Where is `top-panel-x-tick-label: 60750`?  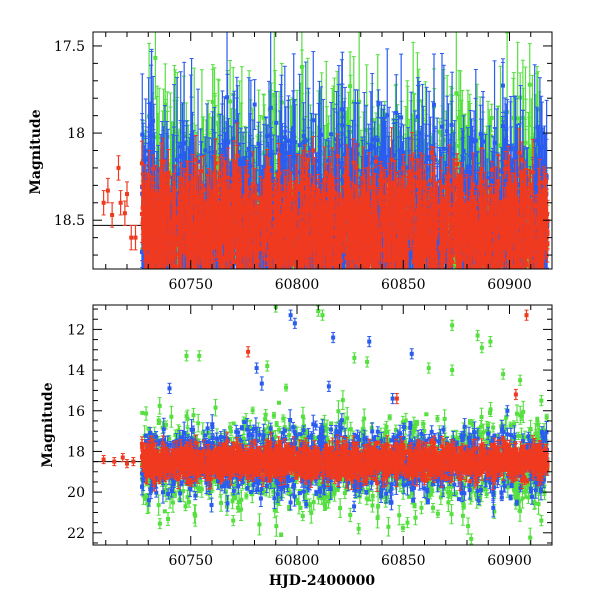 top-panel-x-tick-label: 60750 is located at coordinates (190, 285).